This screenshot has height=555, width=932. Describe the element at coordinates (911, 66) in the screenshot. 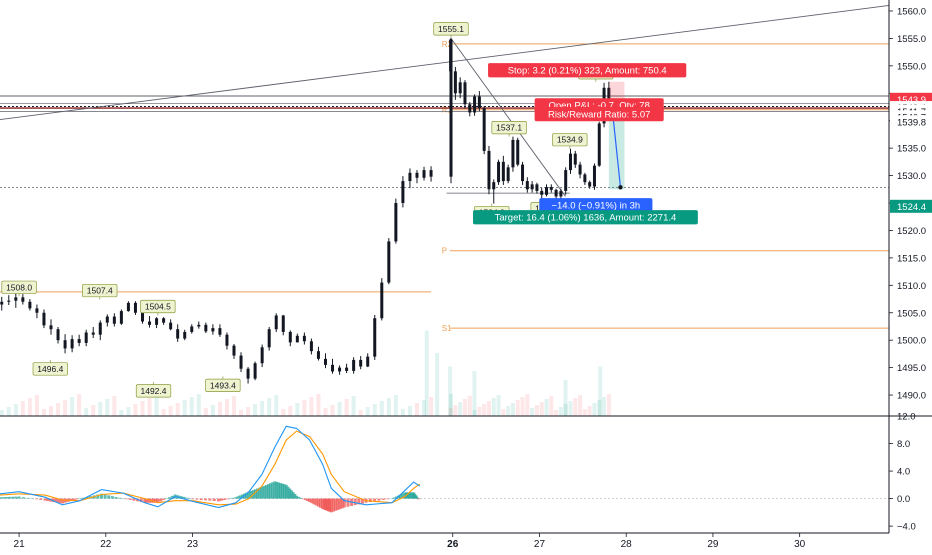

I see `price-tick-label: 1550.0` at that location.